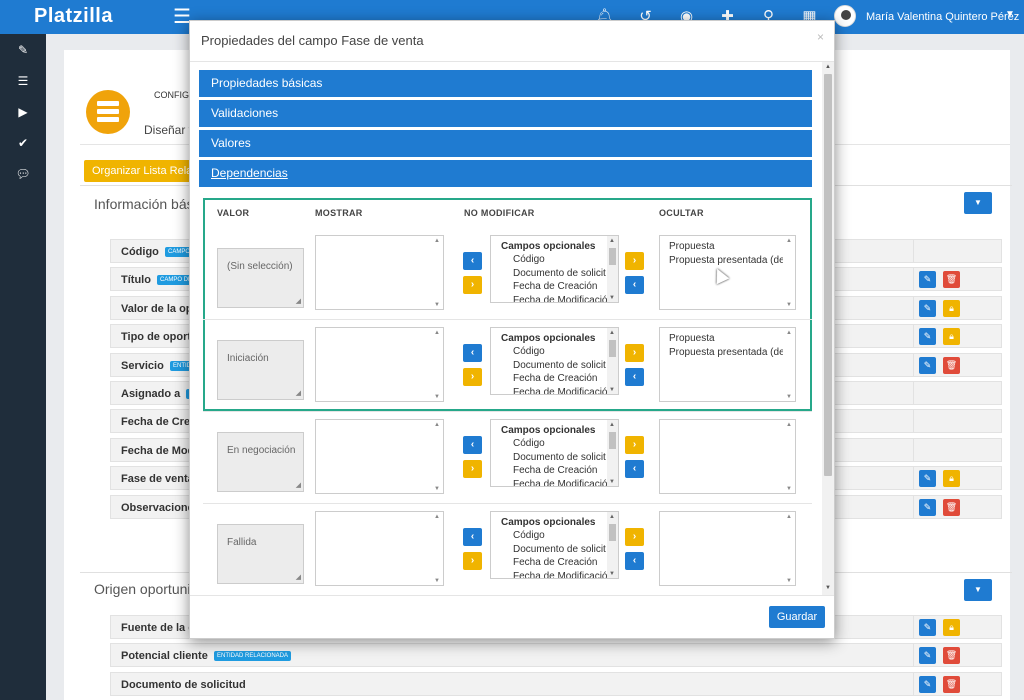 This screenshot has width=1024, height=700. What do you see at coordinates (505, 143) in the screenshot?
I see `accordion-values: Valores` at bounding box center [505, 143].